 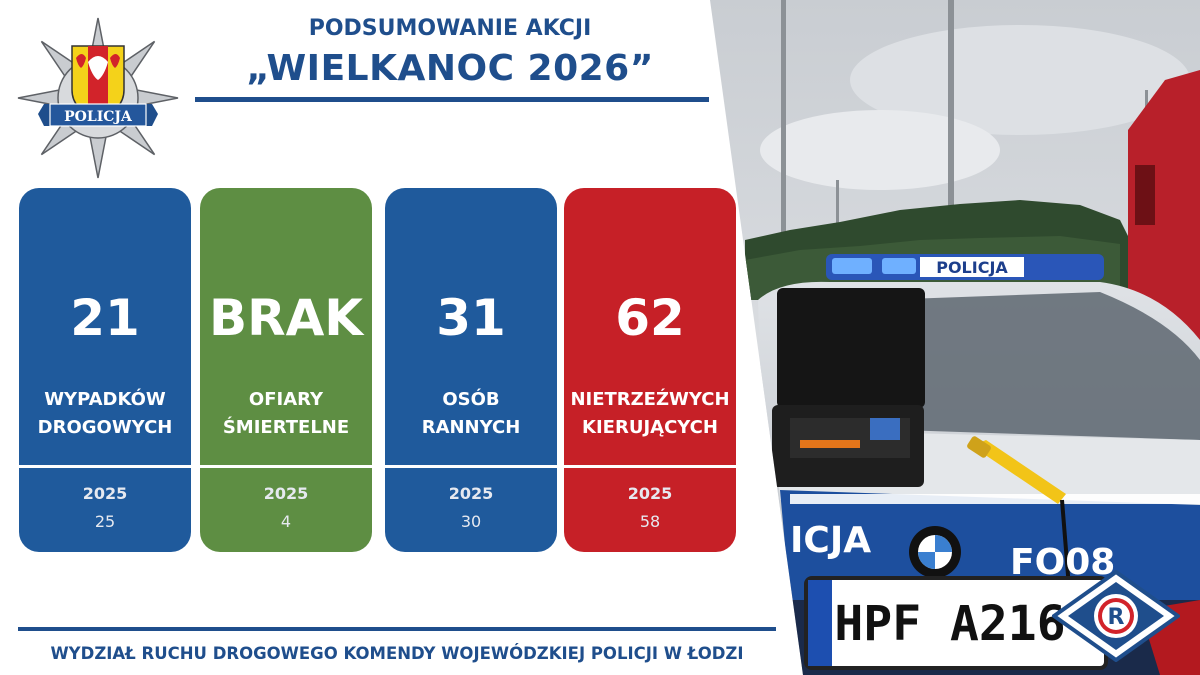 I want to click on police-logo: POLICJA, so click(x=98, y=98).